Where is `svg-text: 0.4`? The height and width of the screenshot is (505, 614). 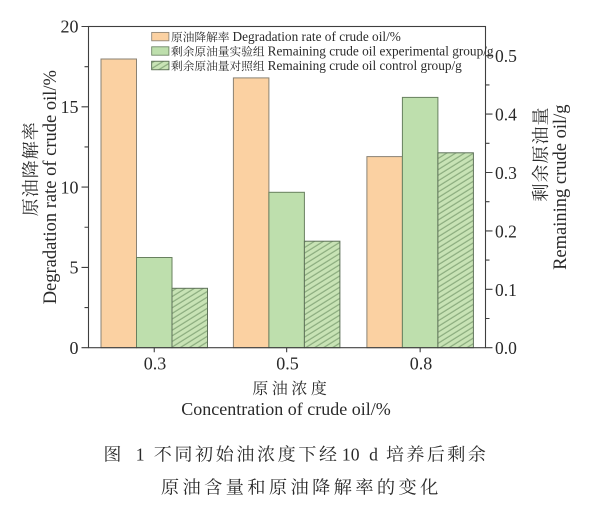
svg-text: 0.4 is located at coordinates (506, 115).